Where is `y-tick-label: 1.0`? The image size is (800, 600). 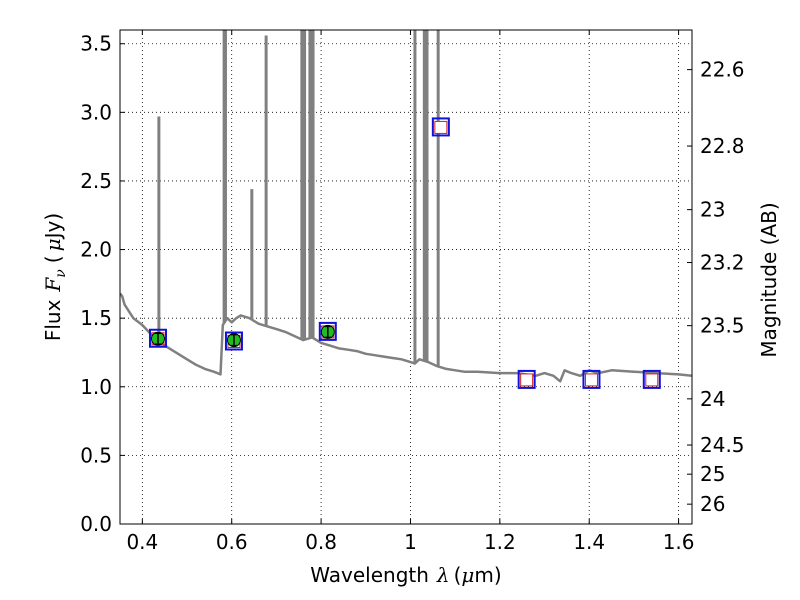 y-tick-label: 1.0 is located at coordinates (96, 387).